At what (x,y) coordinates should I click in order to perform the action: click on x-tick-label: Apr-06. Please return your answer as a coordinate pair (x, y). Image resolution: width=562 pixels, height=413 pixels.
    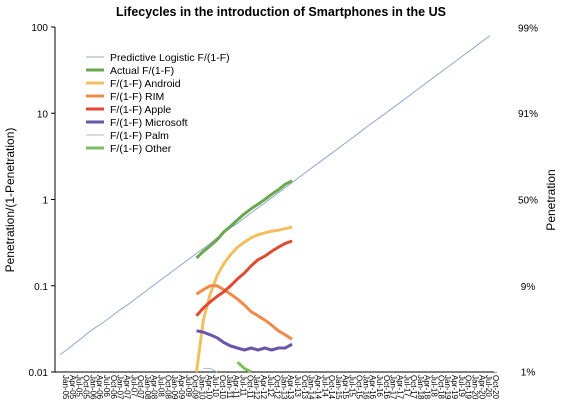
    Looking at the image, I should click on (99, 387).